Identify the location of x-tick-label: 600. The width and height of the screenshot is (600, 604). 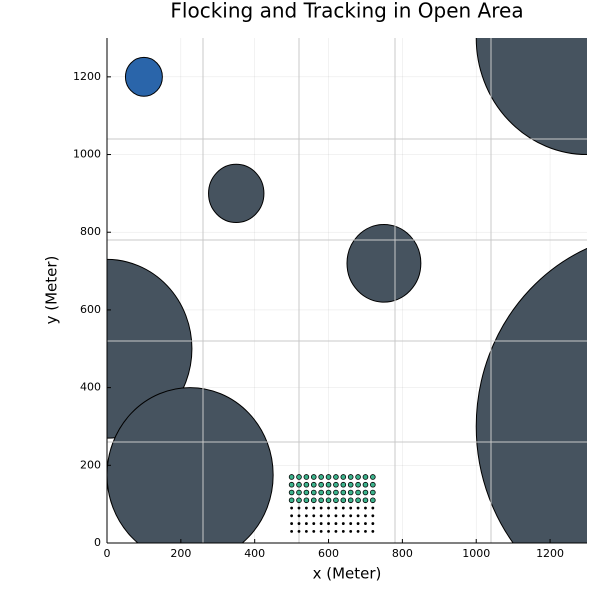
(328, 553).